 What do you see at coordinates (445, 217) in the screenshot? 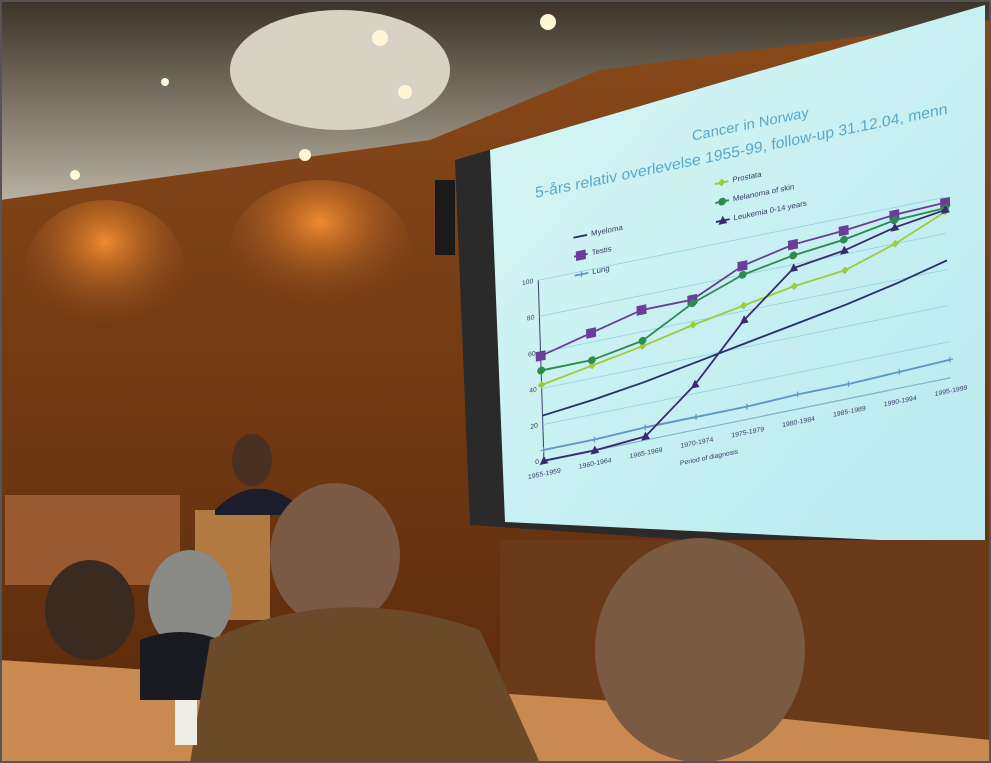
I see `speaker` at bounding box center [445, 217].